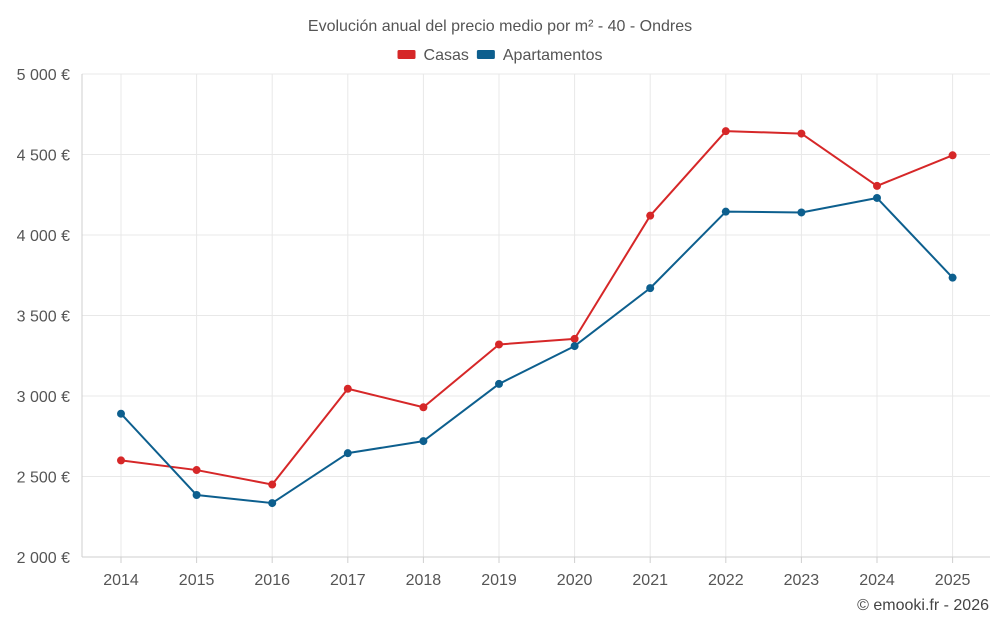 This screenshot has height=625, width=1000. Describe the element at coordinates (197, 580) in the screenshot. I see `x-tick-label: 2015` at that location.